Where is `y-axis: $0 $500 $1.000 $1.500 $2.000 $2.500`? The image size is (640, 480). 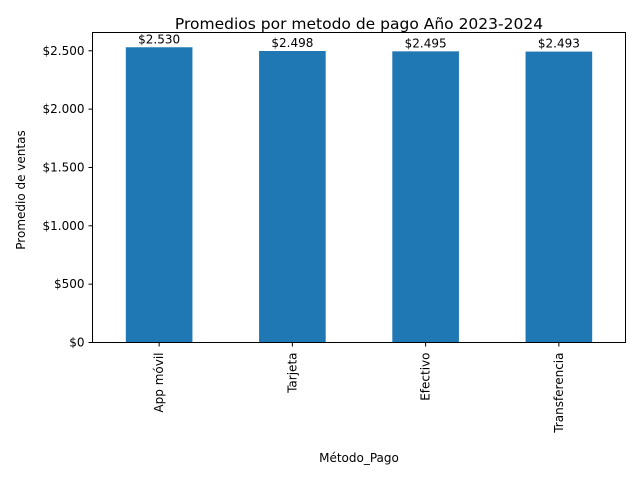 y-axis: $0 $500 $1.000 $1.500 $2.000 $2.500 is located at coordinates (68, 197).